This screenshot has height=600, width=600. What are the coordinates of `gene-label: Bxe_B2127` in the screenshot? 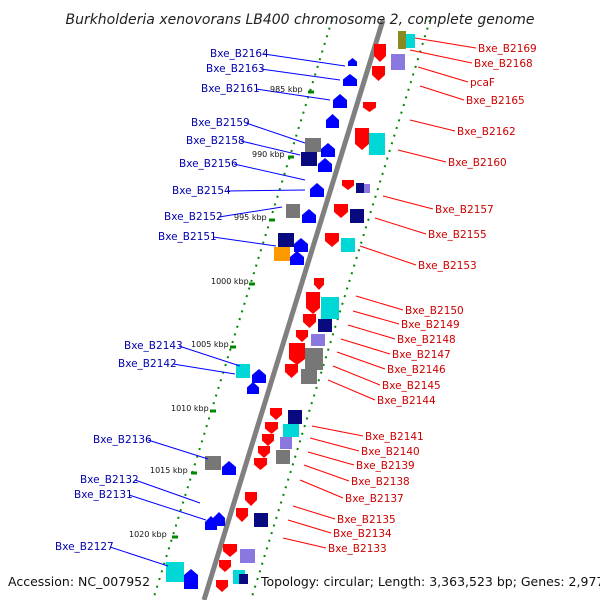 It's located at (84, 547).